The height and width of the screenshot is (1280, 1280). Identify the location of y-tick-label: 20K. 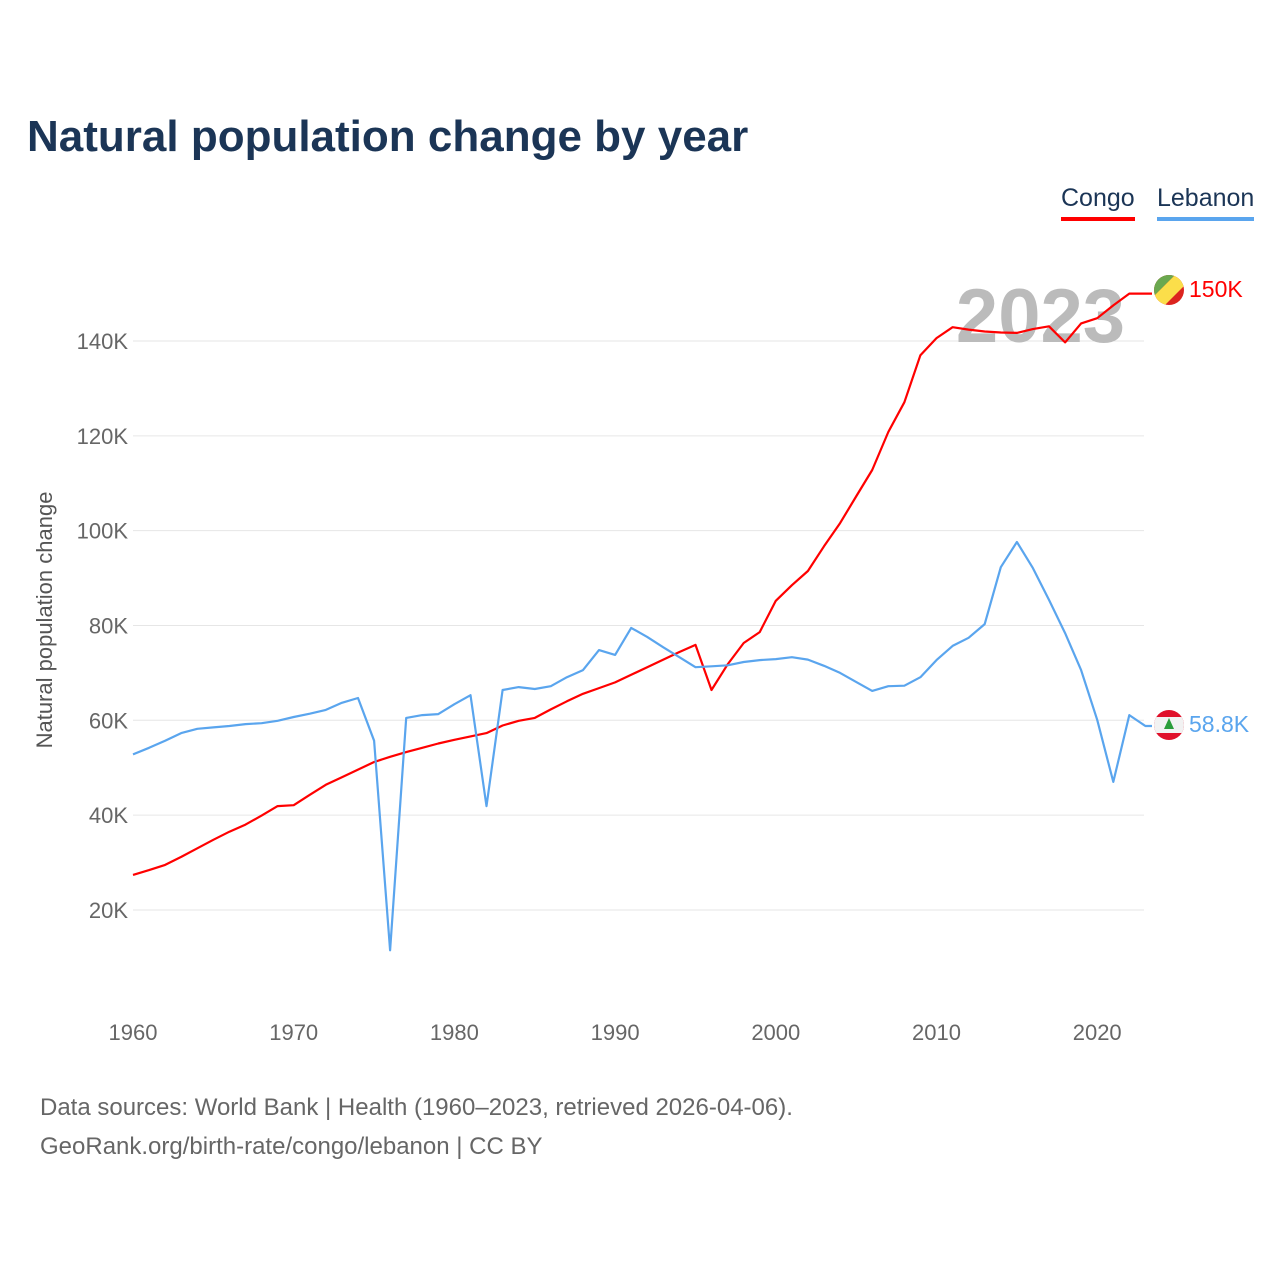
(108, 910).